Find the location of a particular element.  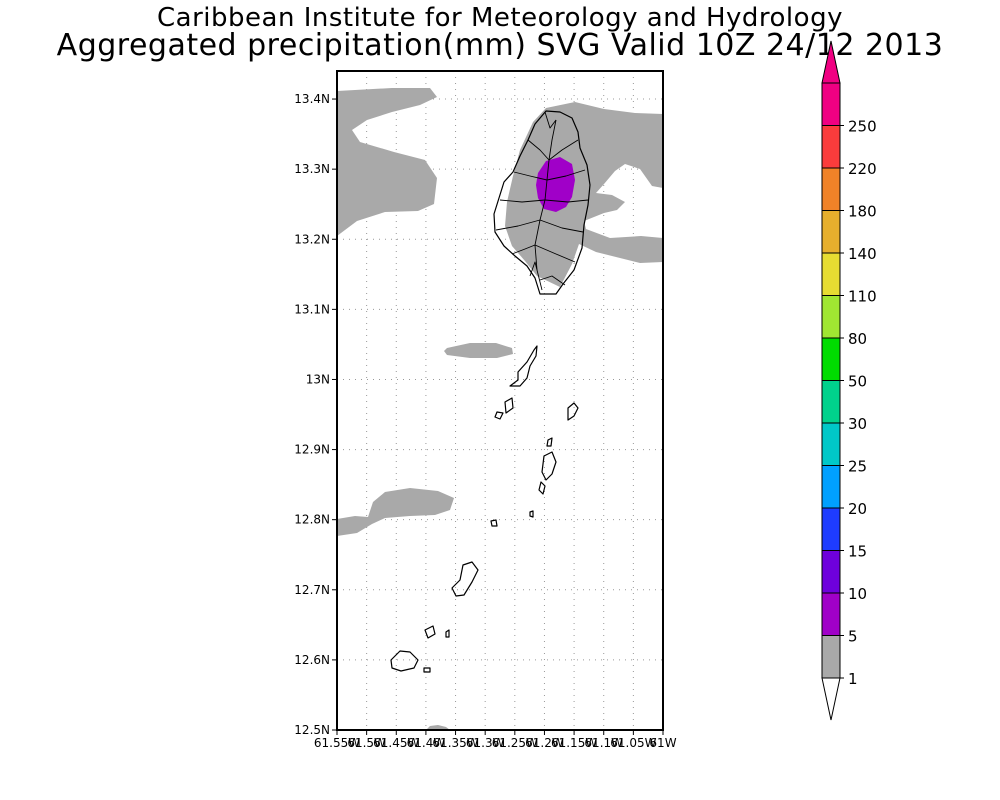

x-tick-label: 61.35W is located at coordinates (455, 743).